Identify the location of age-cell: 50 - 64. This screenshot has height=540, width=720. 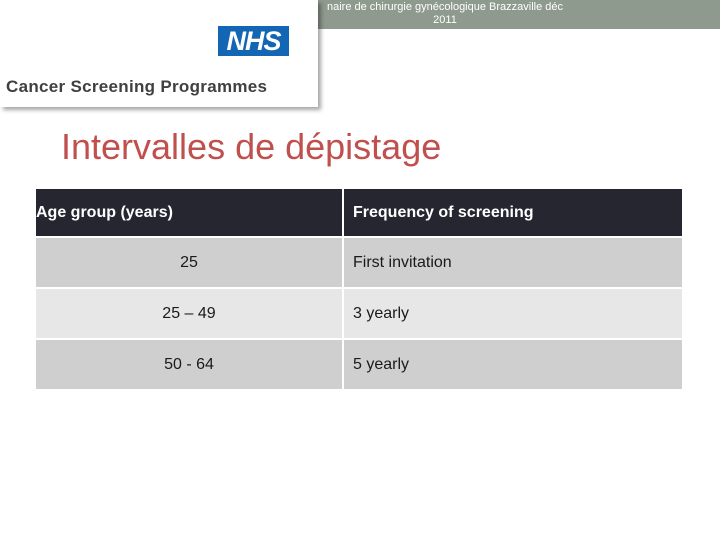
(190, 365).